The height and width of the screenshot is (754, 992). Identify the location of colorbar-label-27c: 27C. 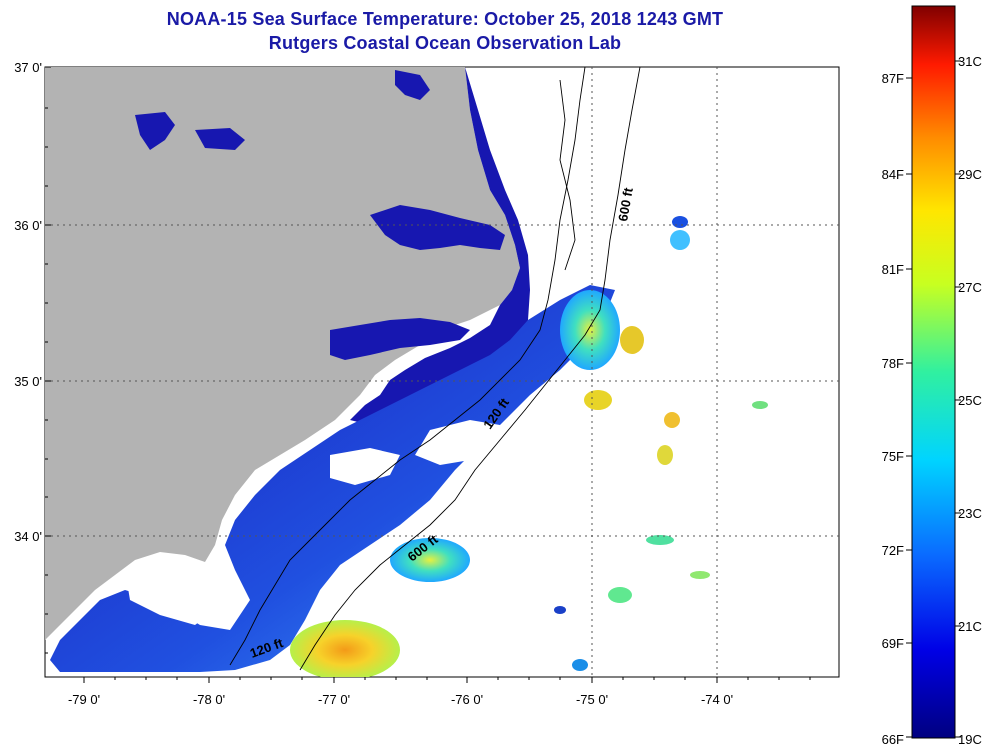
(970, 287).